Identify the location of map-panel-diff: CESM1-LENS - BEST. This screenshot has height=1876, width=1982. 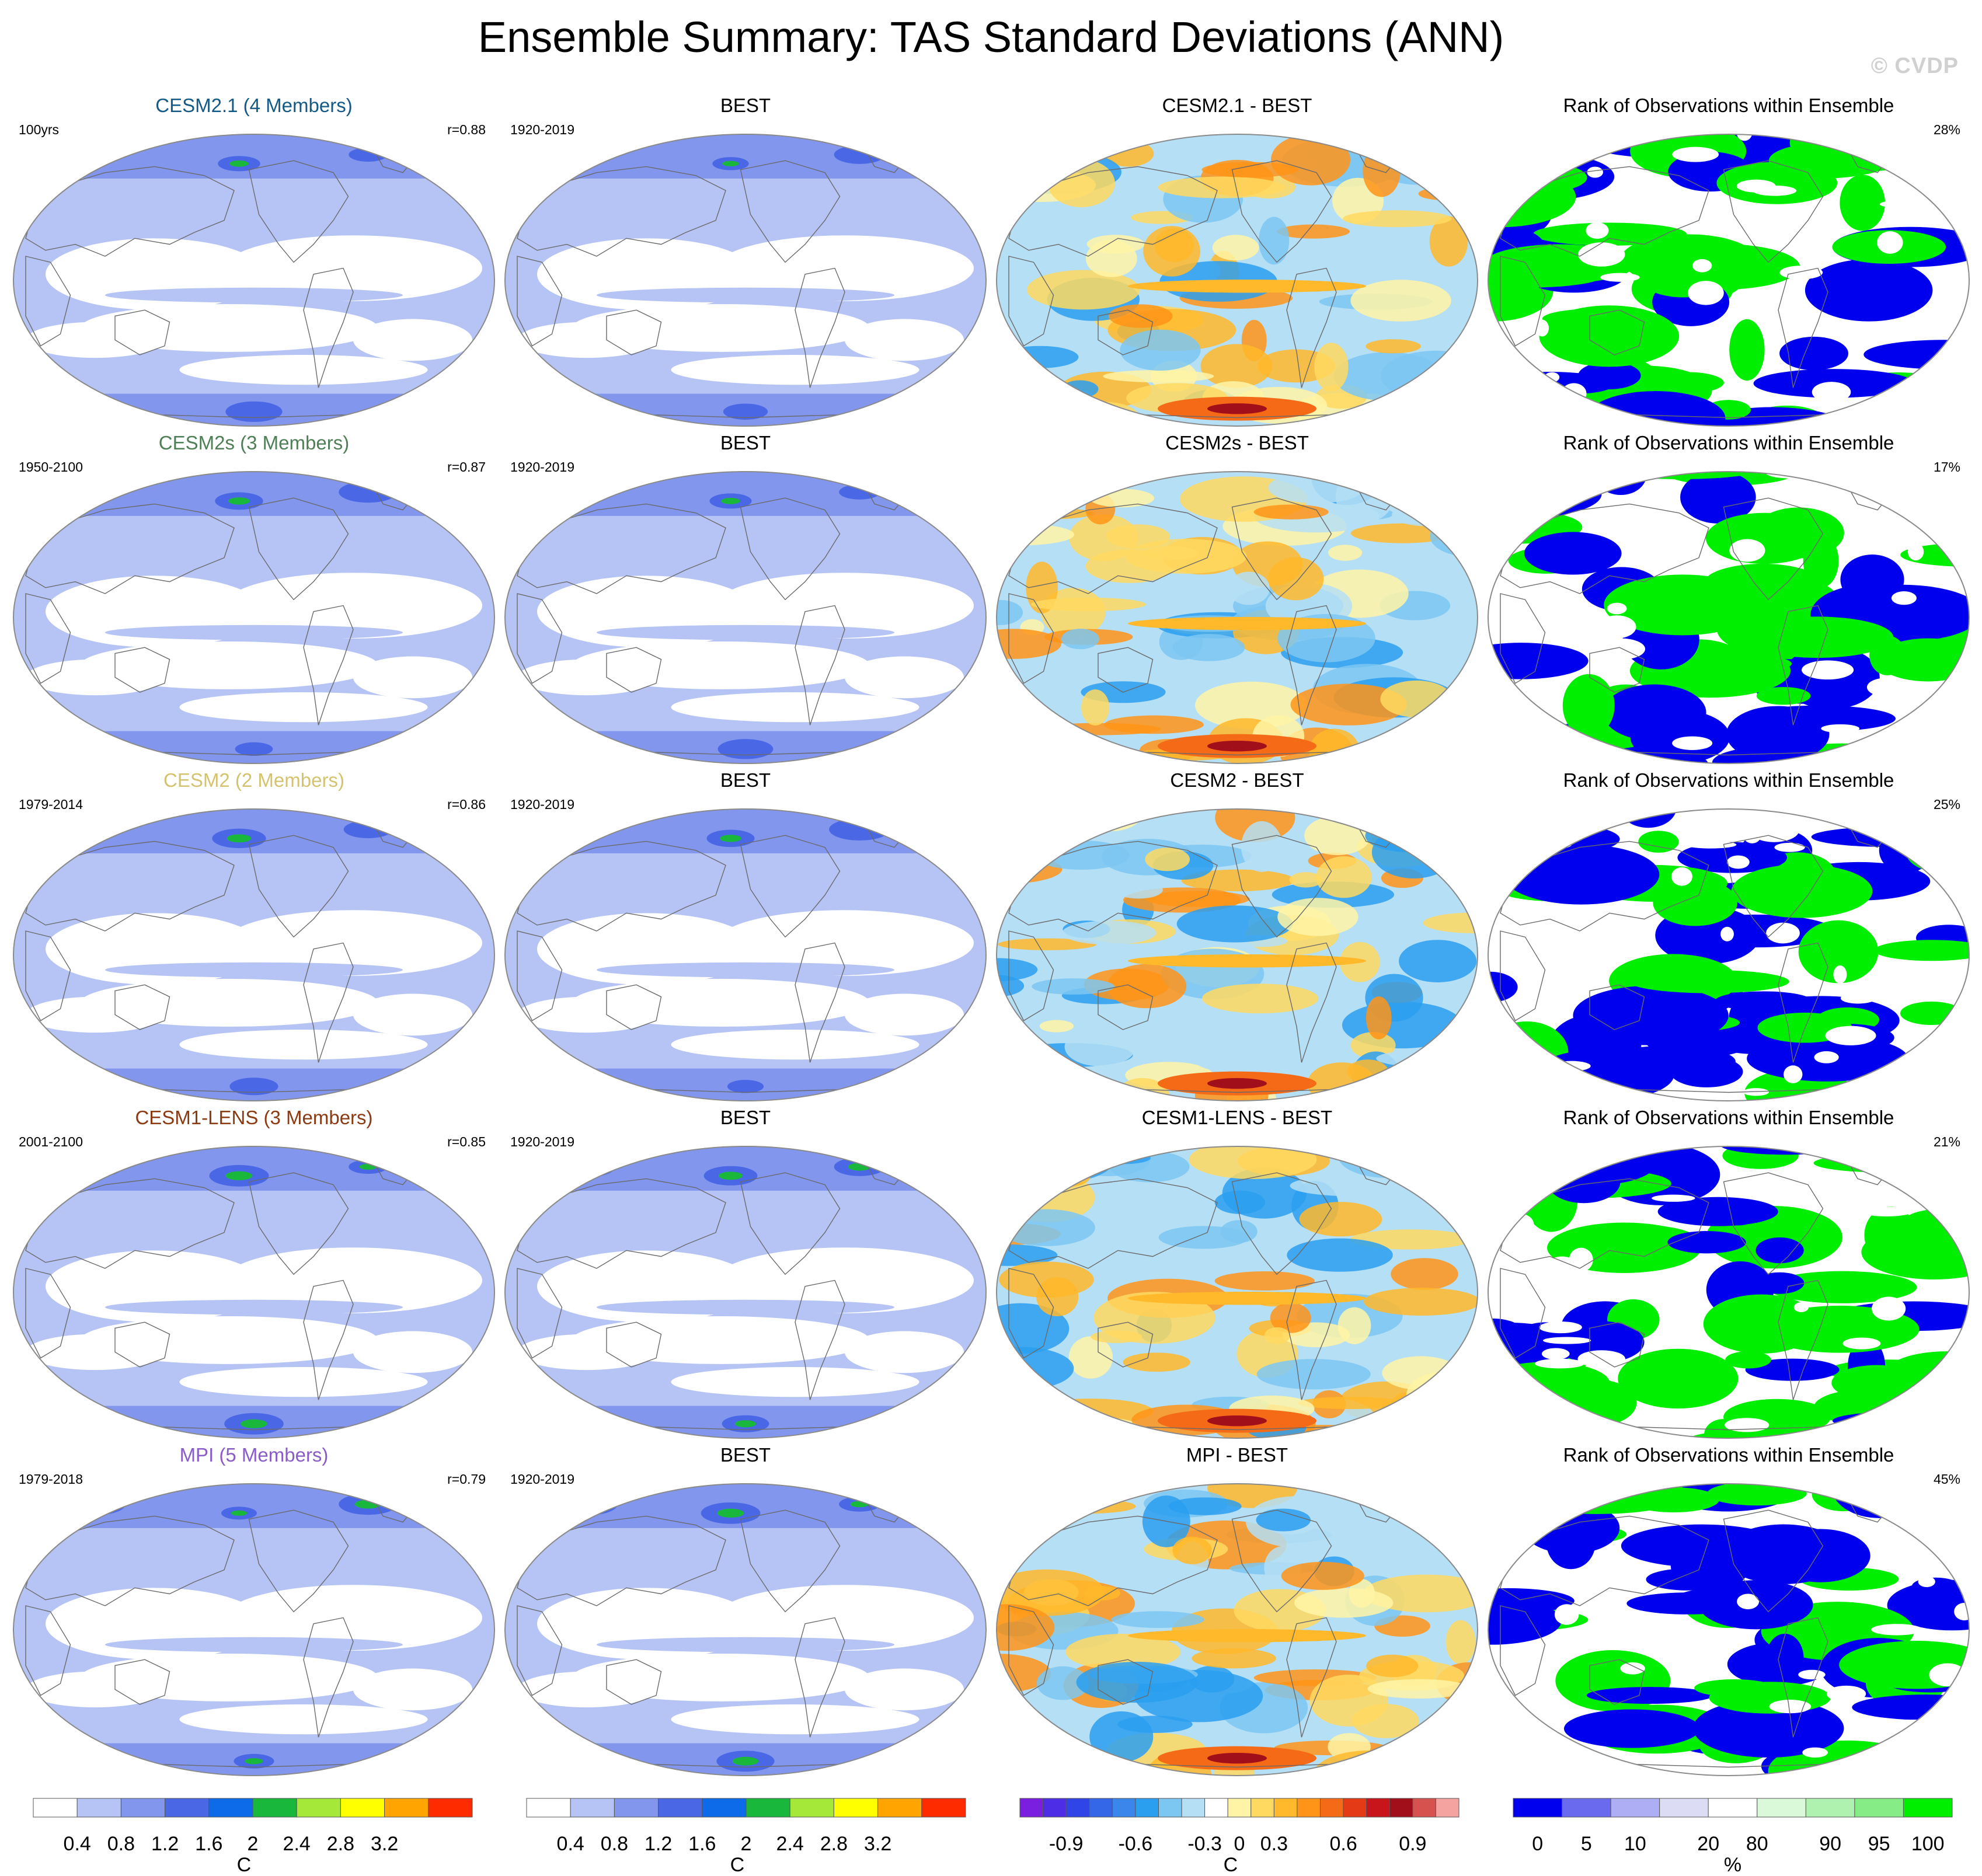
(1237, 1273).